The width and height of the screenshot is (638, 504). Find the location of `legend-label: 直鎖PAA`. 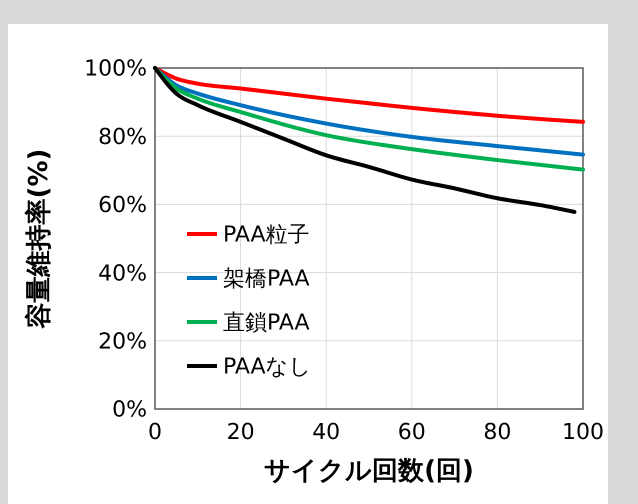

legend-label: 直鎖PAA is located at coordinates (266, 323).